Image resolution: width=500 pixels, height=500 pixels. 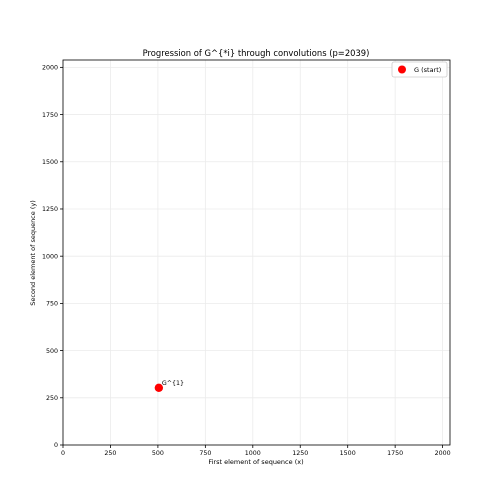 I want to click on data-points: G^{1}, so click(x=169, y=386).